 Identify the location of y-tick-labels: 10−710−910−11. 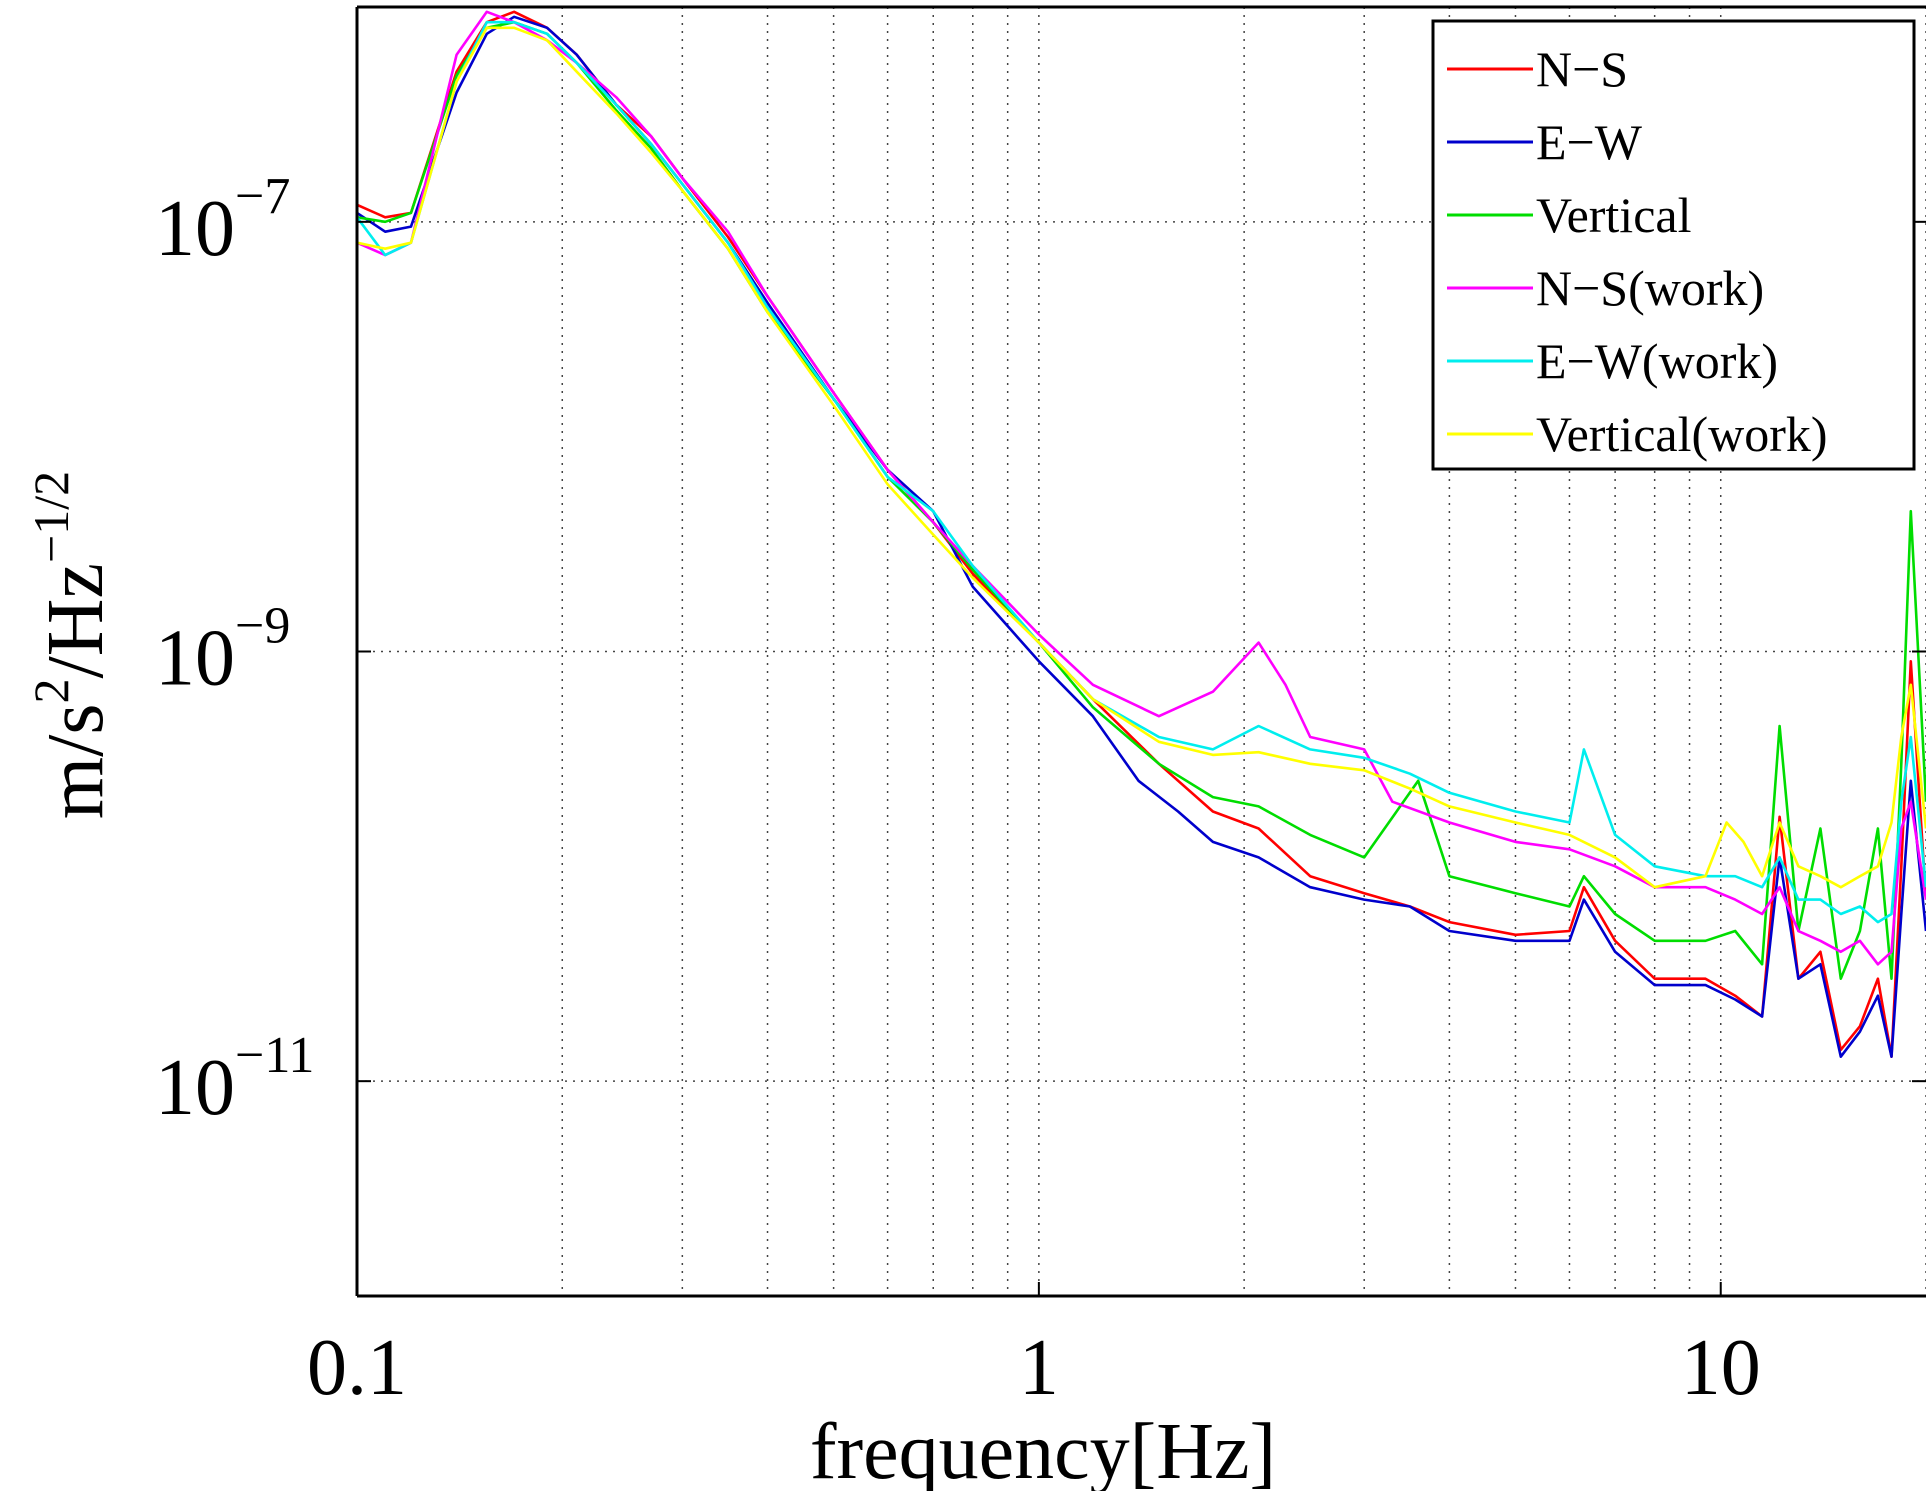
(234, 650).